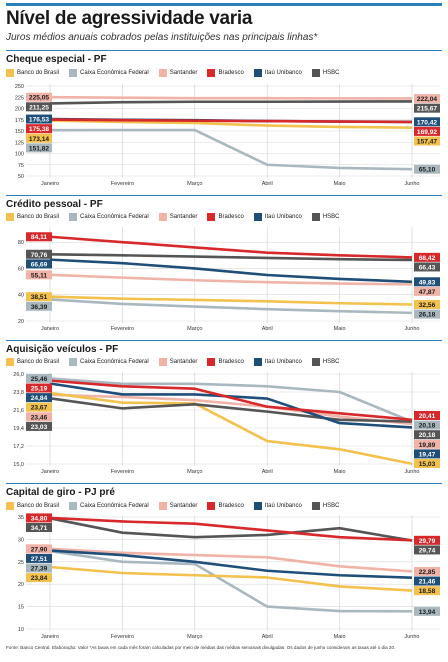  What do you see at coordinates (19, 132) in the screenshot?
I see `y-tick-label: 150` at bounding box center [19, 132].